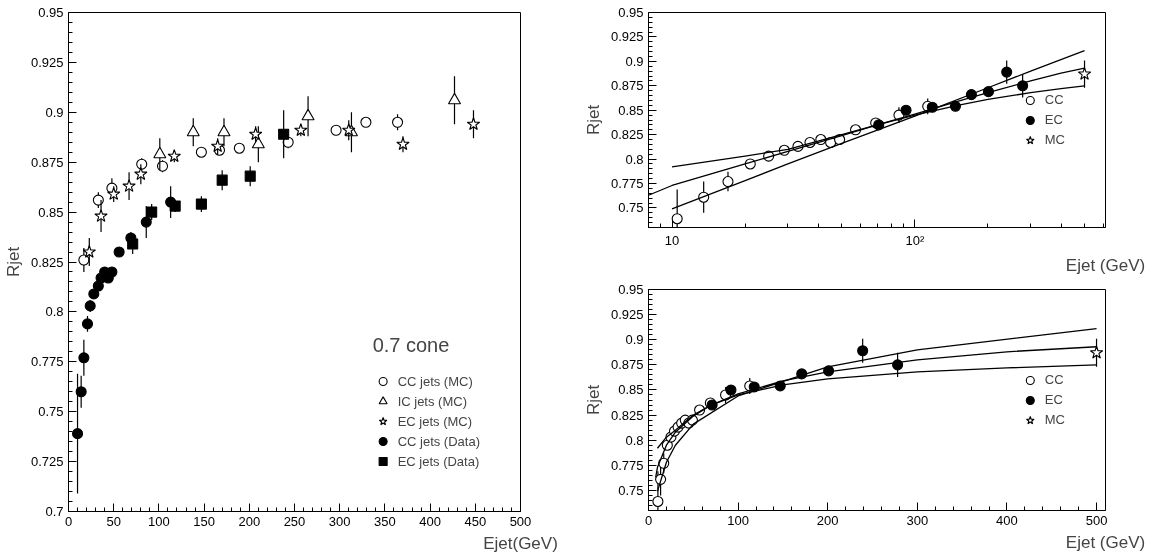 This screenshot has height=560, width=1170. Describe the element at coordinates (47, 462) in the screenshot. I see `y-tick-label: 0.725` at that location.